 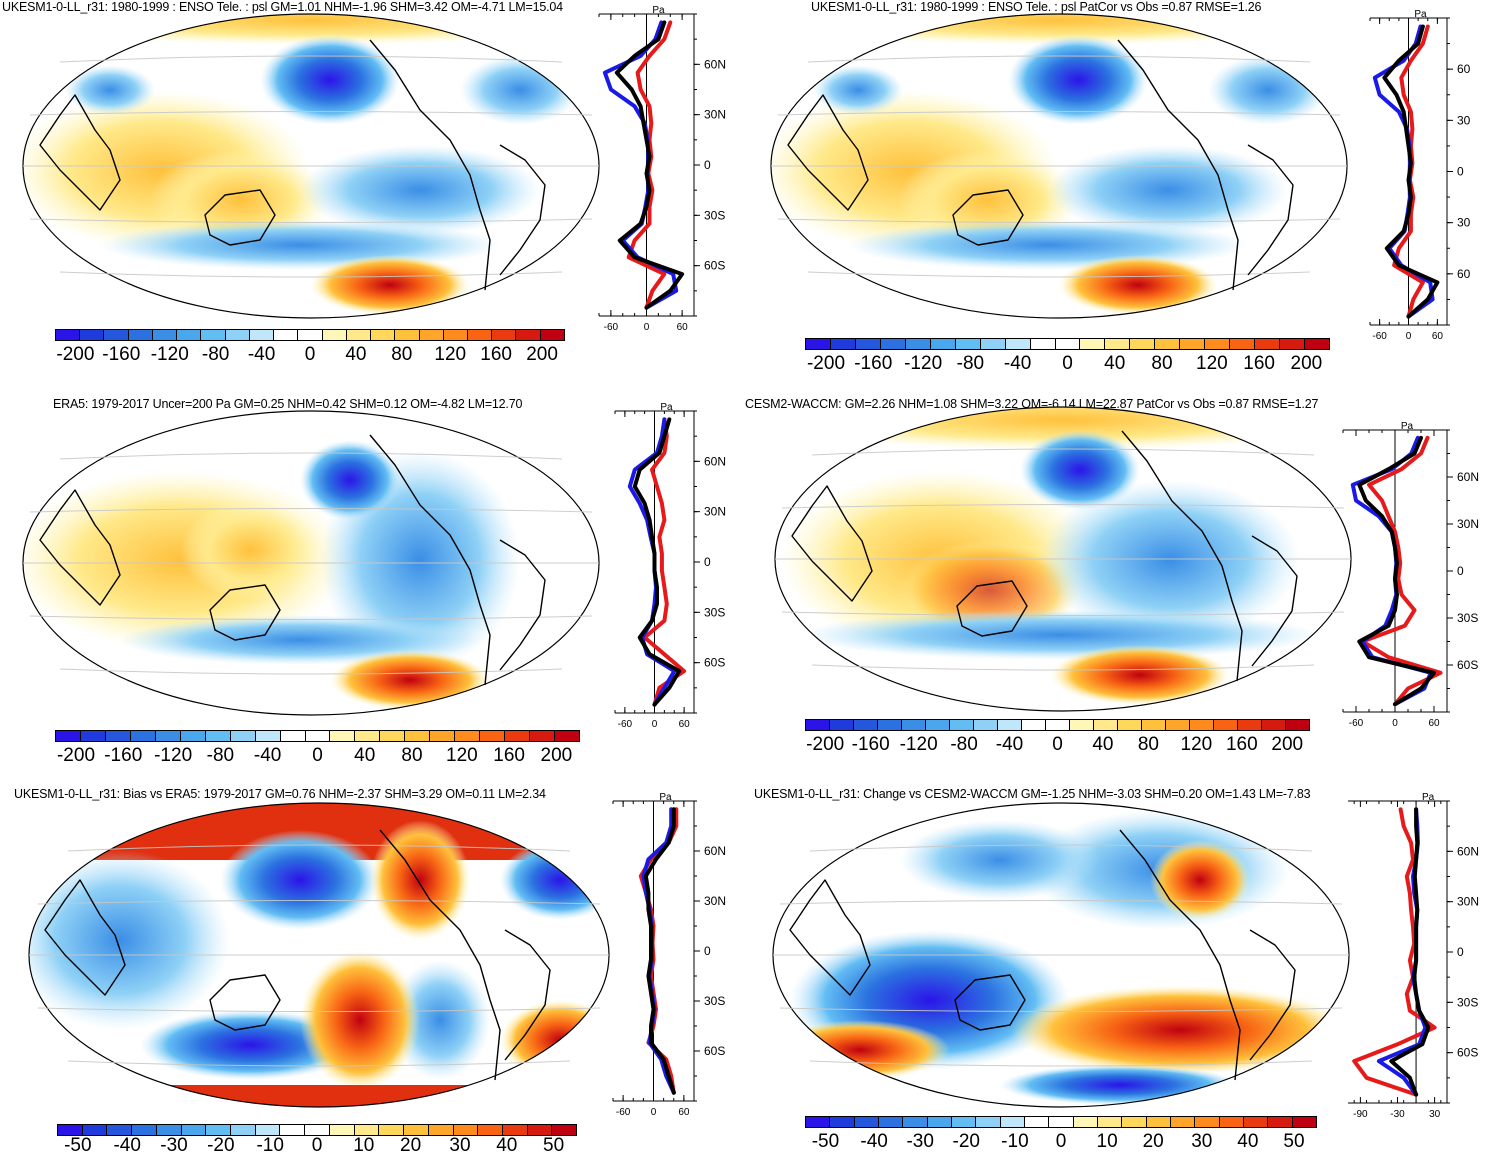 What do you see at coordinates (1015, 1141) in the screenshot?
I see `colorbar-label: -10` at bounding box center [1015, 1141].